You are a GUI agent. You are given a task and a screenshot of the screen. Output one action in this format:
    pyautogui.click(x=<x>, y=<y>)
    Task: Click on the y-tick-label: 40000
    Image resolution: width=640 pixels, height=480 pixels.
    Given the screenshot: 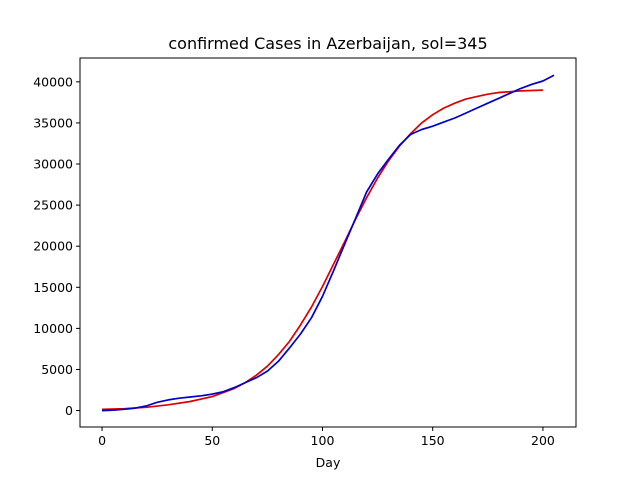 What is the action you would take?
    pyautogui.click(x=53, y=81)
    